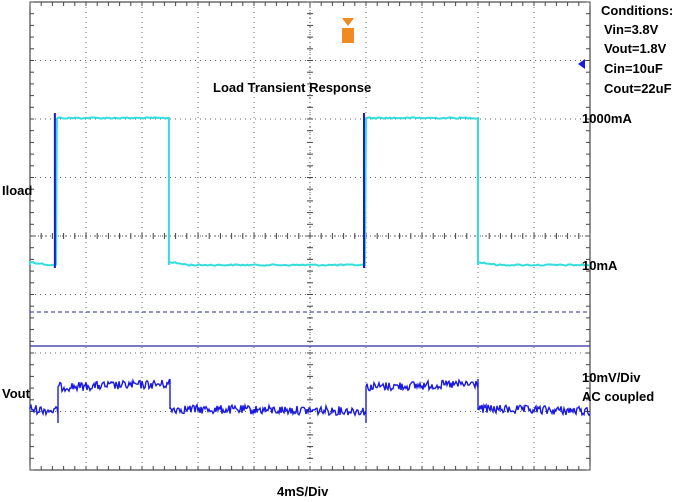 The height and width of the screenshot is (502, 696). Describe the element at coordinates (292, 87) in the screenshot. I see `chart-title: Load Transient Response` at that location.